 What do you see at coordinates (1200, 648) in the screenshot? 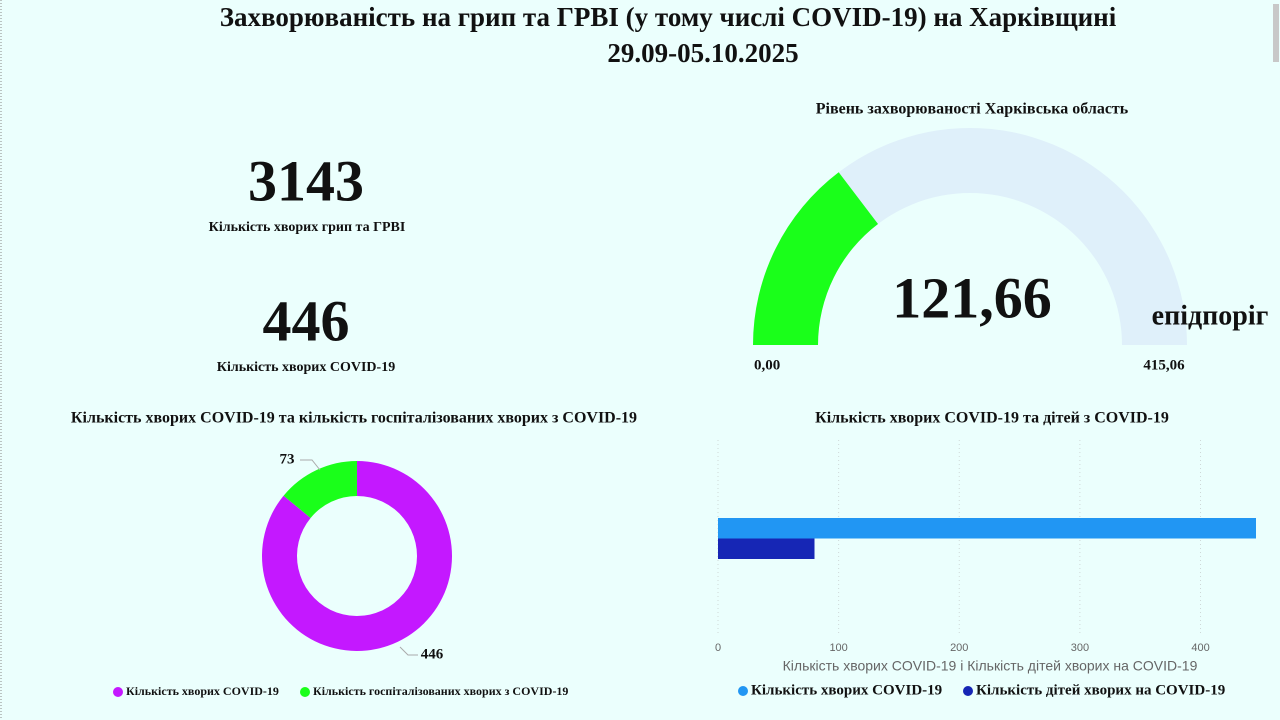
I see `x-tick-label: 400` at bounding box center [1200, 648].